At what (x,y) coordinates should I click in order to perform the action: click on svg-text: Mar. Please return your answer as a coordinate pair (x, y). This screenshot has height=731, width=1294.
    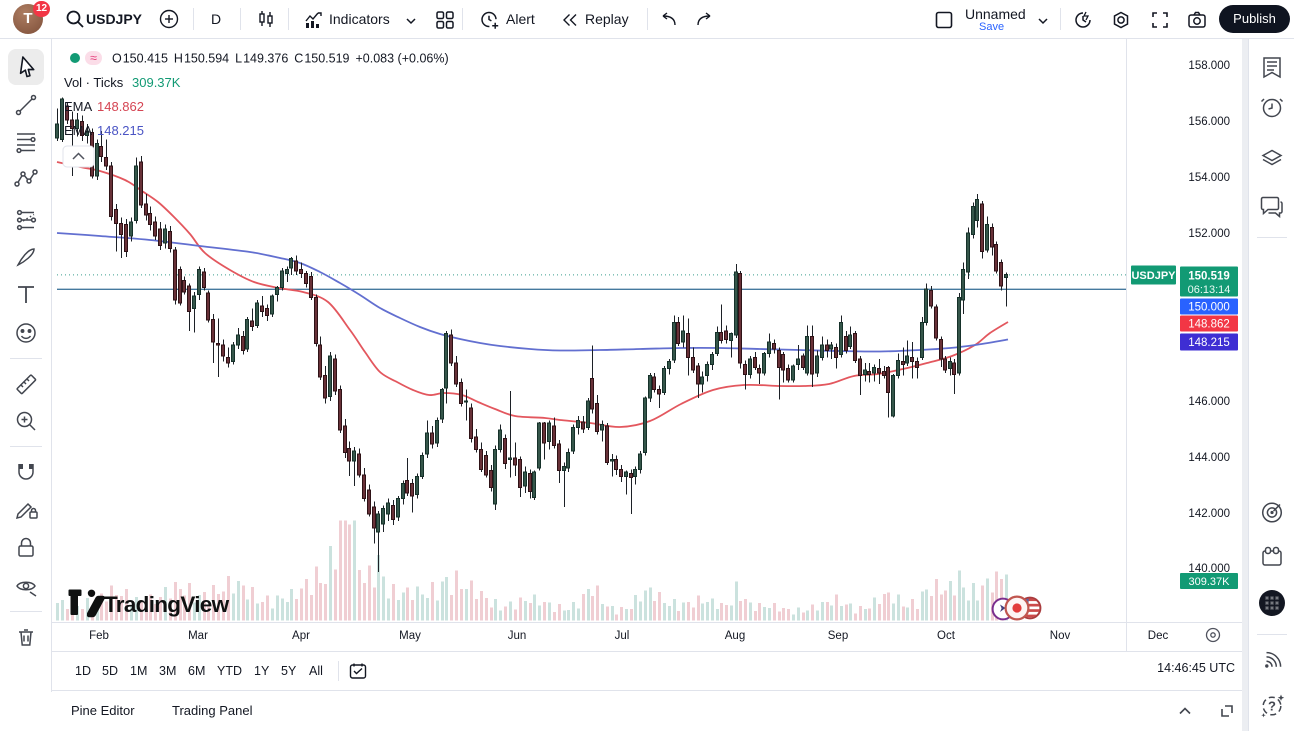
    Looking at the image, I should click on (198, 636).